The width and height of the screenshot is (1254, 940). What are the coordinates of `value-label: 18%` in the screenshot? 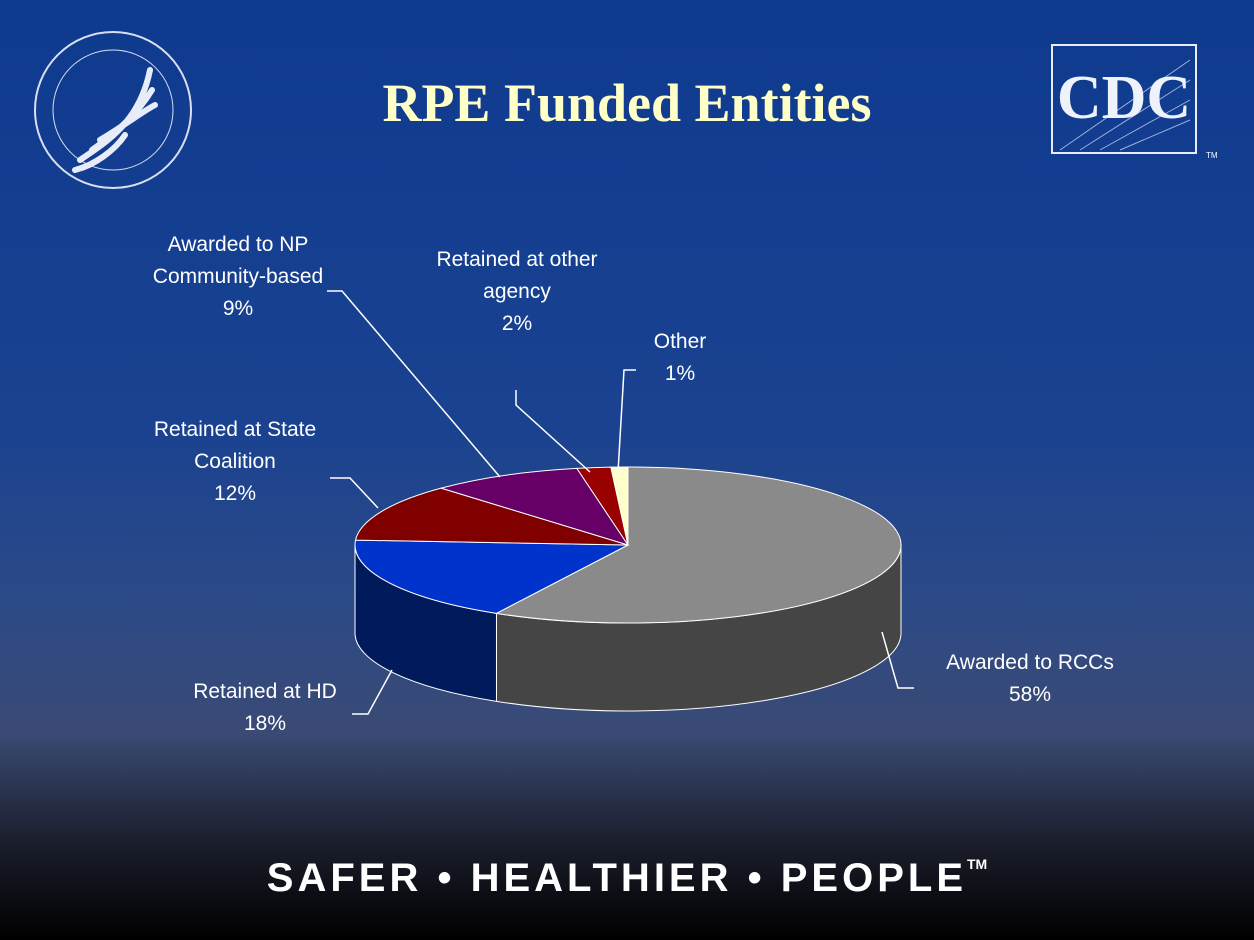 It's located at (265, 723).